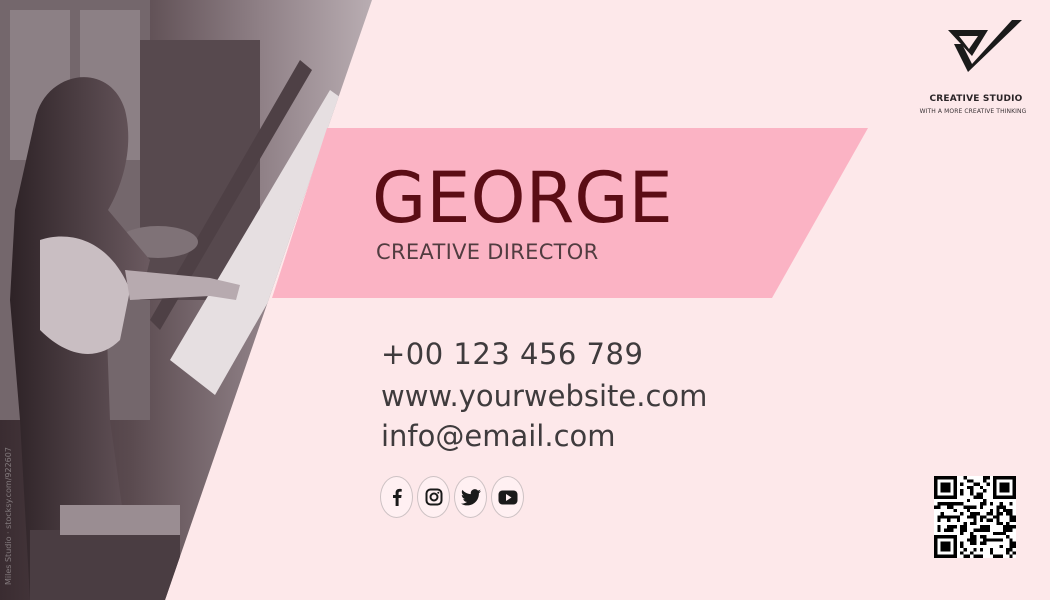 The image size is (1050, 600). What do you see at coordinates (8, 516) in the screenshot?
I see `photo-credit: Miles Studio · stocksy.com/922607` at bounding box center [8, 516].